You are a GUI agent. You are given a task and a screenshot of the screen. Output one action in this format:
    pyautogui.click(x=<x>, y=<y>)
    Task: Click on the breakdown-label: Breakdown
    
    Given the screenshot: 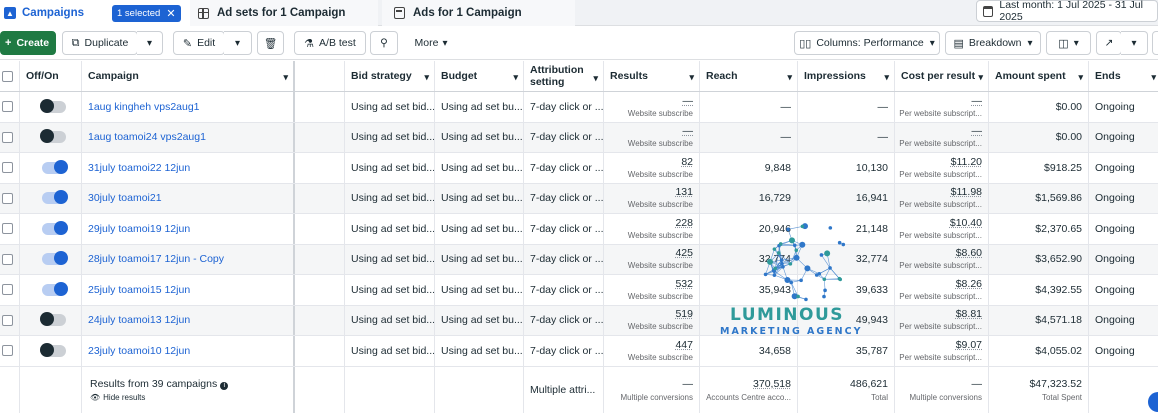 What is the action you would take?
    pyautogui.click(x=995, y=43)
    